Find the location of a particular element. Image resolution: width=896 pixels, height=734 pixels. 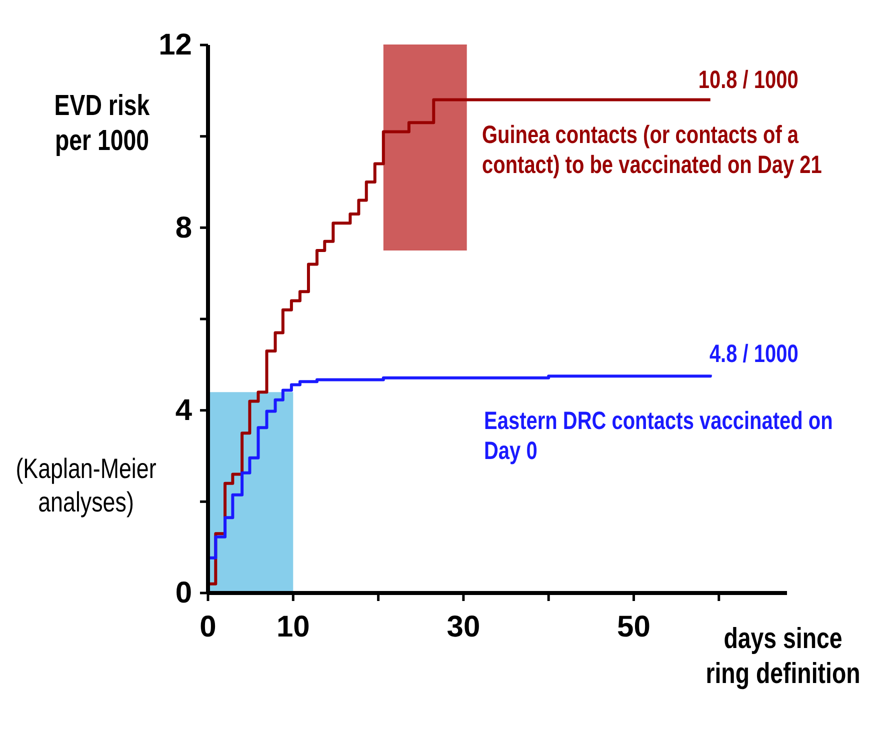

y-tick-label: 4 is located at coordinates (183, 410).